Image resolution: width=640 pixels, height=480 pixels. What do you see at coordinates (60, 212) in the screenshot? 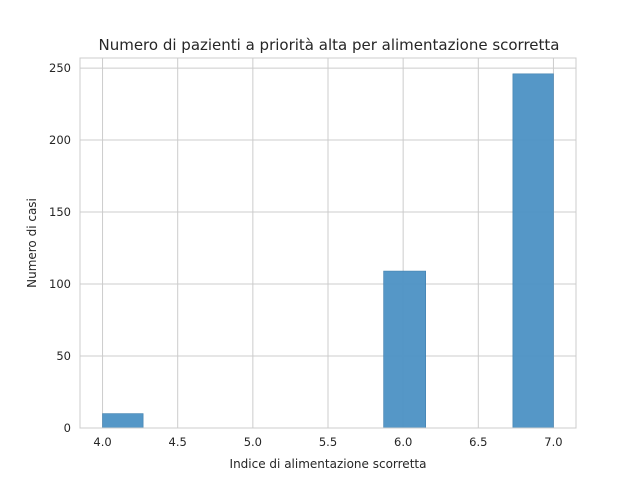
I see `y-tick-label: 150` at bounding box center [60, 212].